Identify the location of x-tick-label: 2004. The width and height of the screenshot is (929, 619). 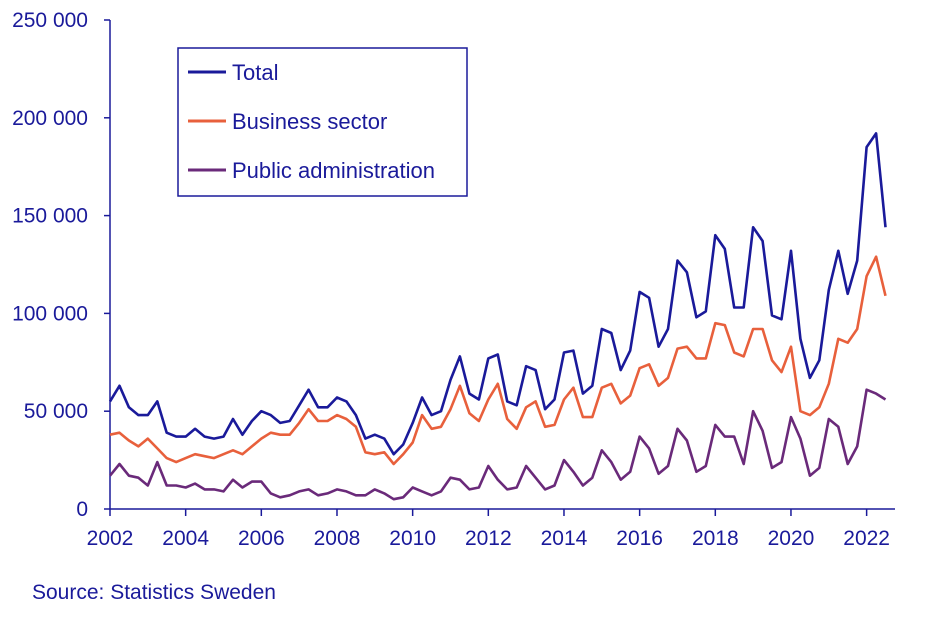
(185, 538).